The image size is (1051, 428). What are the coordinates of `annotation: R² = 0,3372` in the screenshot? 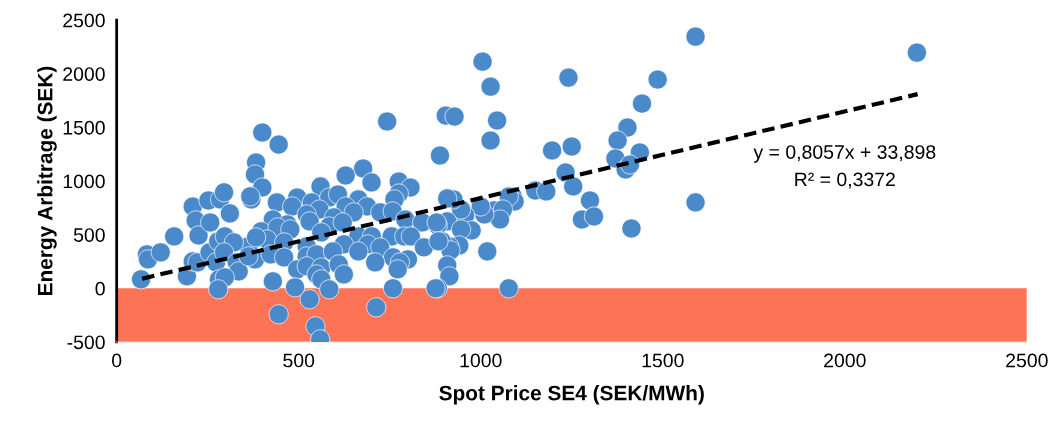 It's located at (845, 180).